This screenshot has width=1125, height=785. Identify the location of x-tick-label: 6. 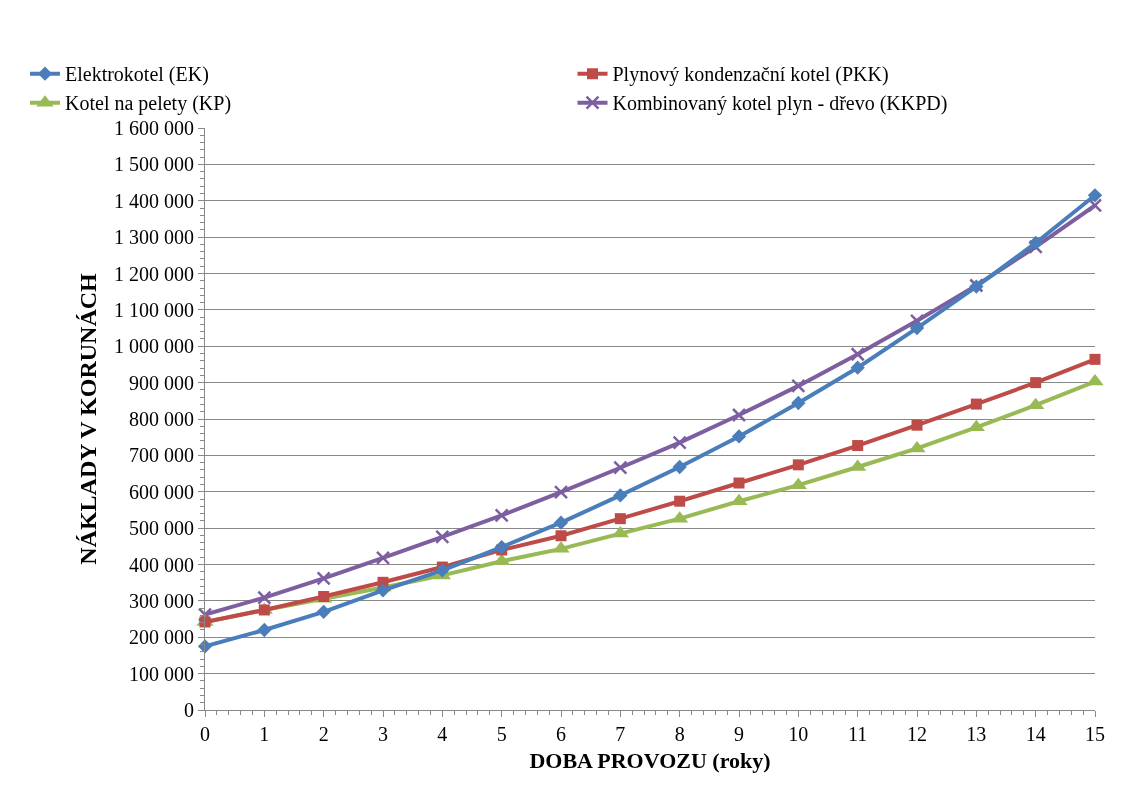
(561, 734).